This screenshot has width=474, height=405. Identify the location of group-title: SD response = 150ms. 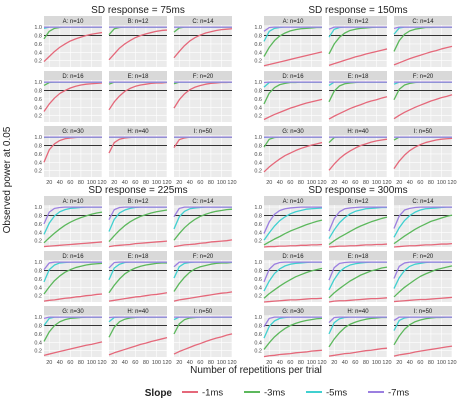
(357, 10).